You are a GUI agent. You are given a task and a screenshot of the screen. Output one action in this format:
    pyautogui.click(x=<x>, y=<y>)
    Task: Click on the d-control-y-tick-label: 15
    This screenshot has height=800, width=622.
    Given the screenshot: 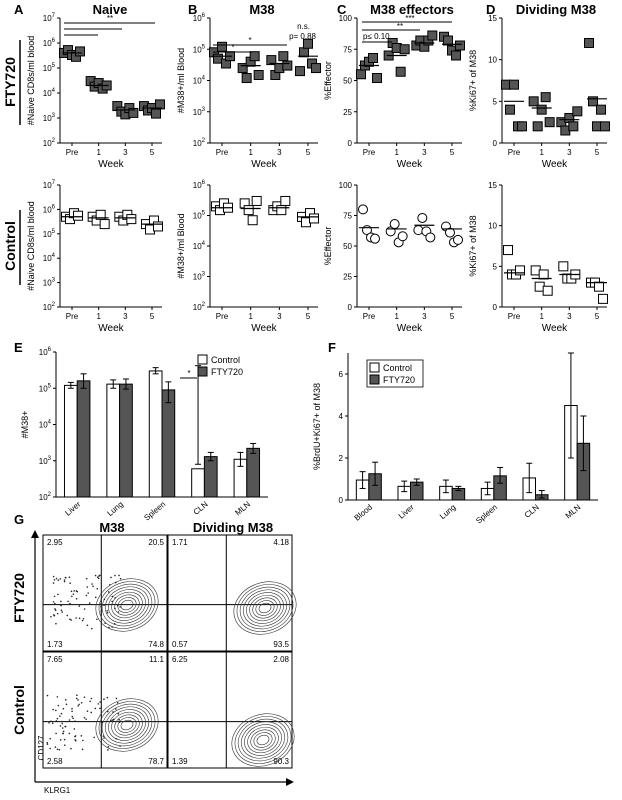 What is the action you would take?
    pyautogui.click(x=492, y=185)
    